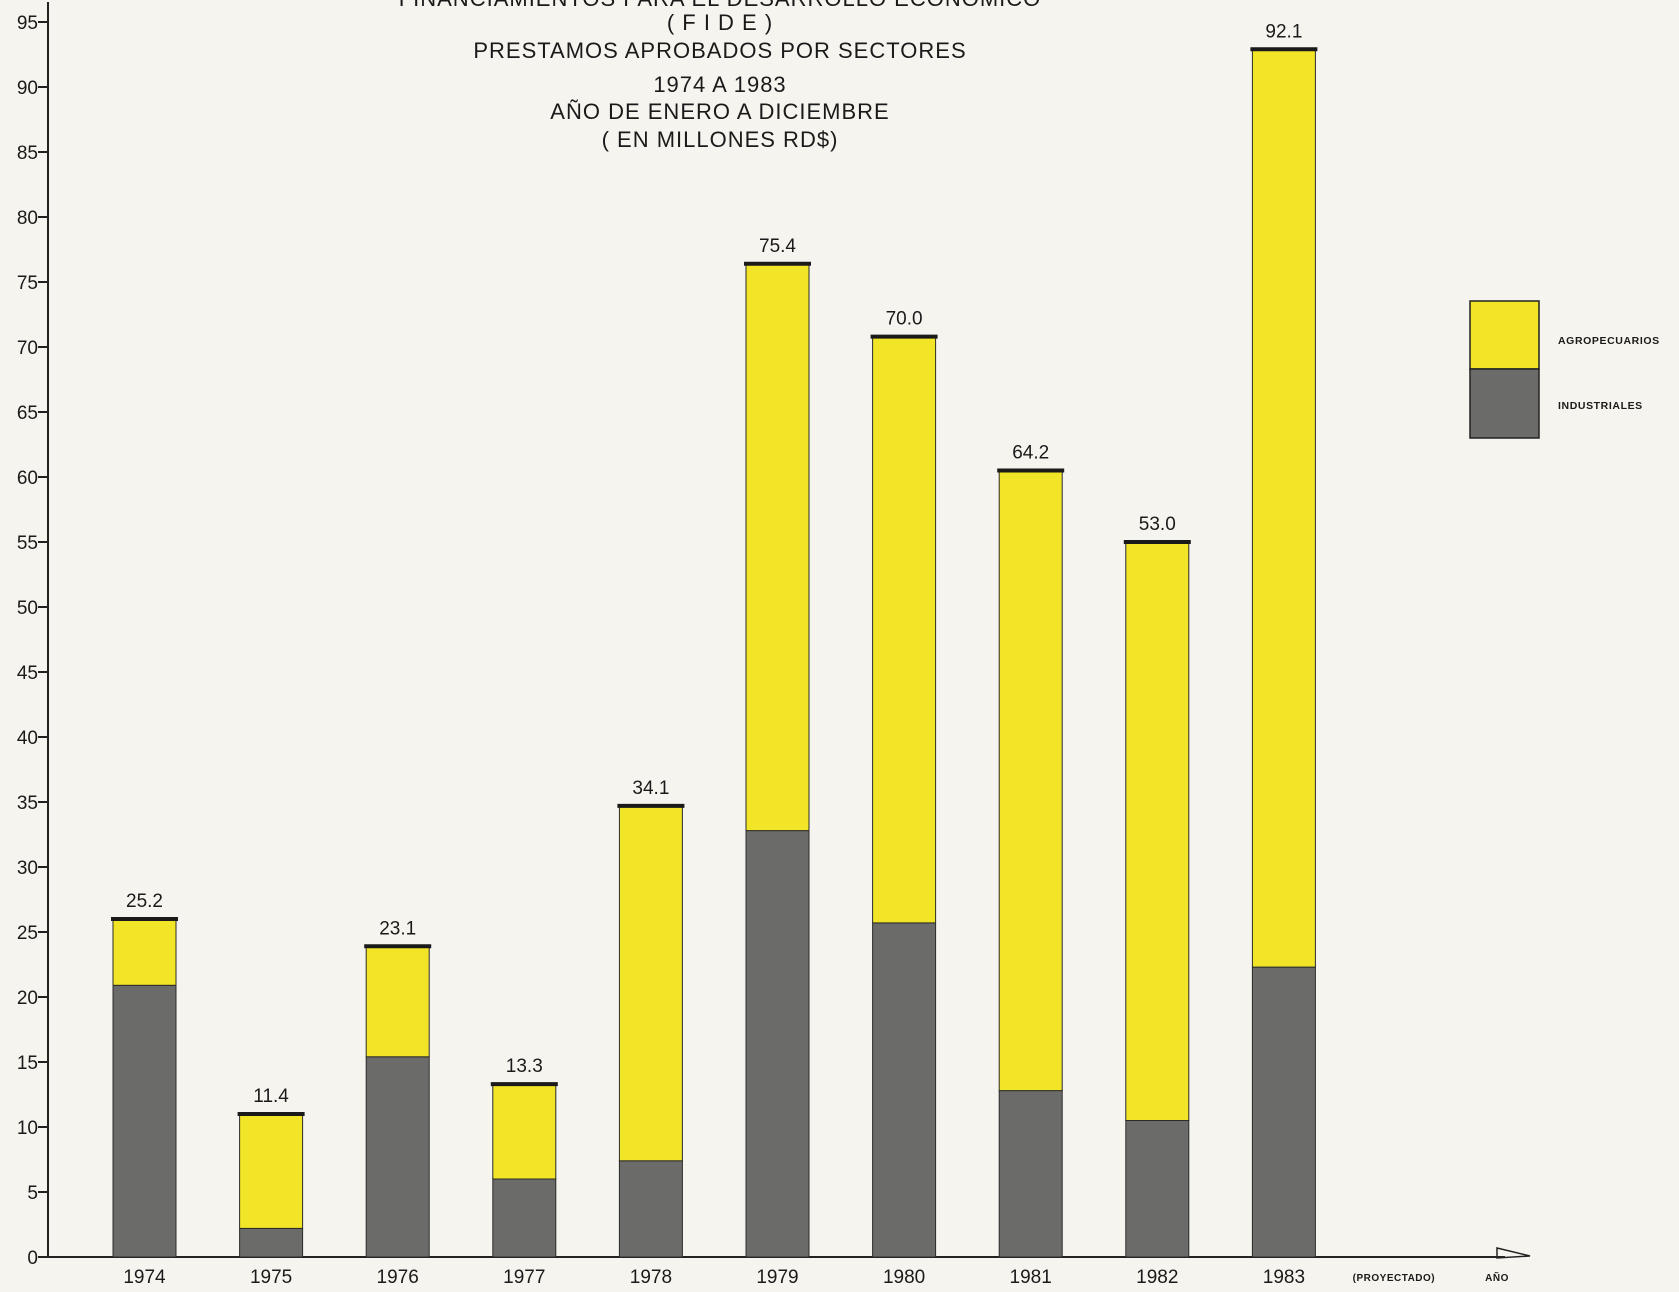  Describe the element at coordinates (1394, 1278) in the screenshot. I see `projected-note: (PROYECTADO)` at that location.